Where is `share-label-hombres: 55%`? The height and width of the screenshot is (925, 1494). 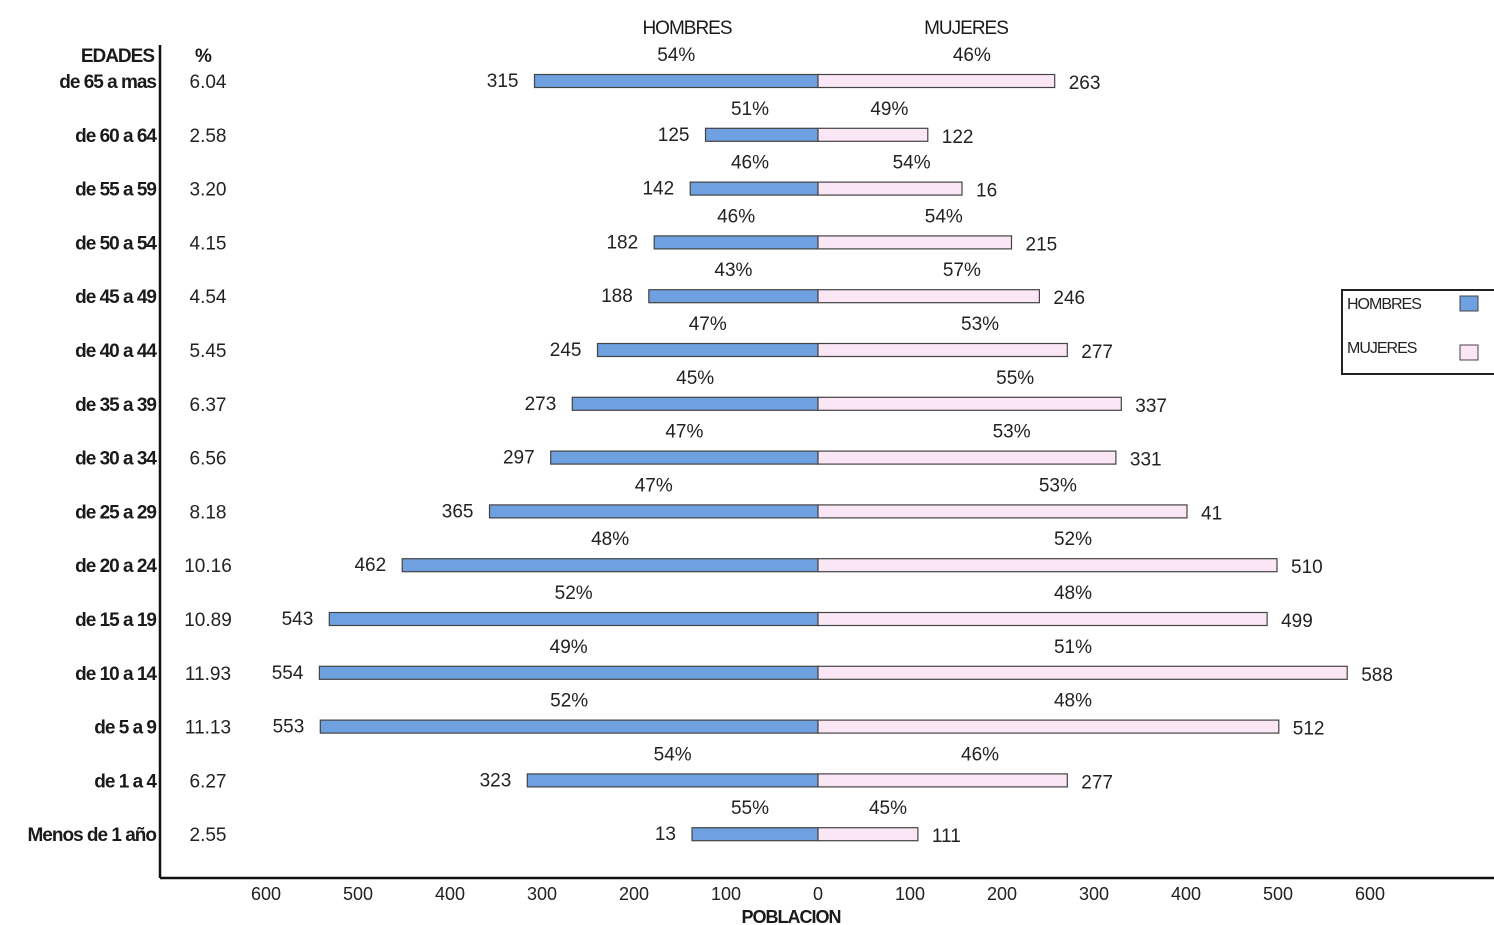
share-label-hombres: 55% is located at coordinates (750, 808).